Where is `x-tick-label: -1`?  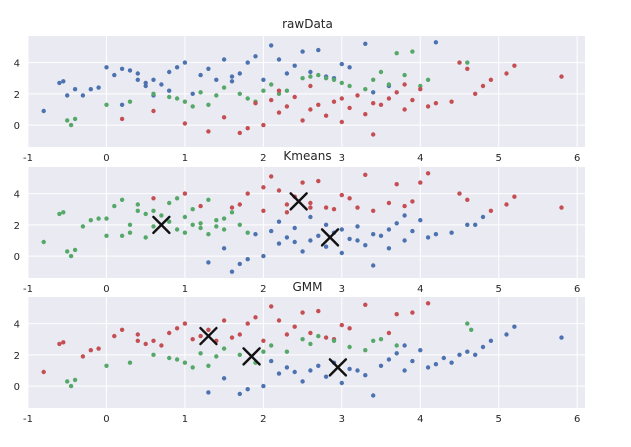 x-tick-label: -1 is located at coordinates (28, 289).